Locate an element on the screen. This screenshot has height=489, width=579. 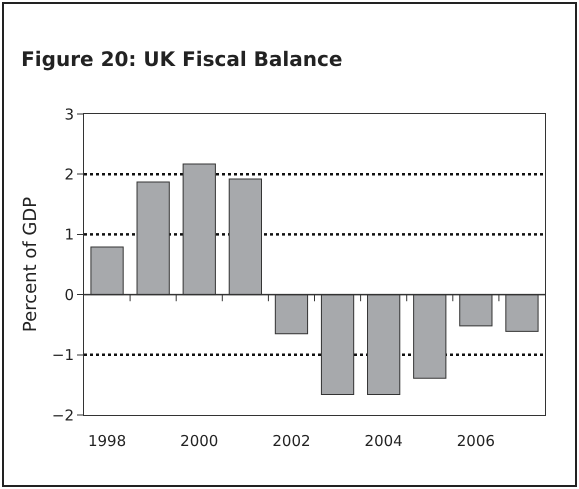
y-tick-label: 1 is located at coordinates (69, 235).